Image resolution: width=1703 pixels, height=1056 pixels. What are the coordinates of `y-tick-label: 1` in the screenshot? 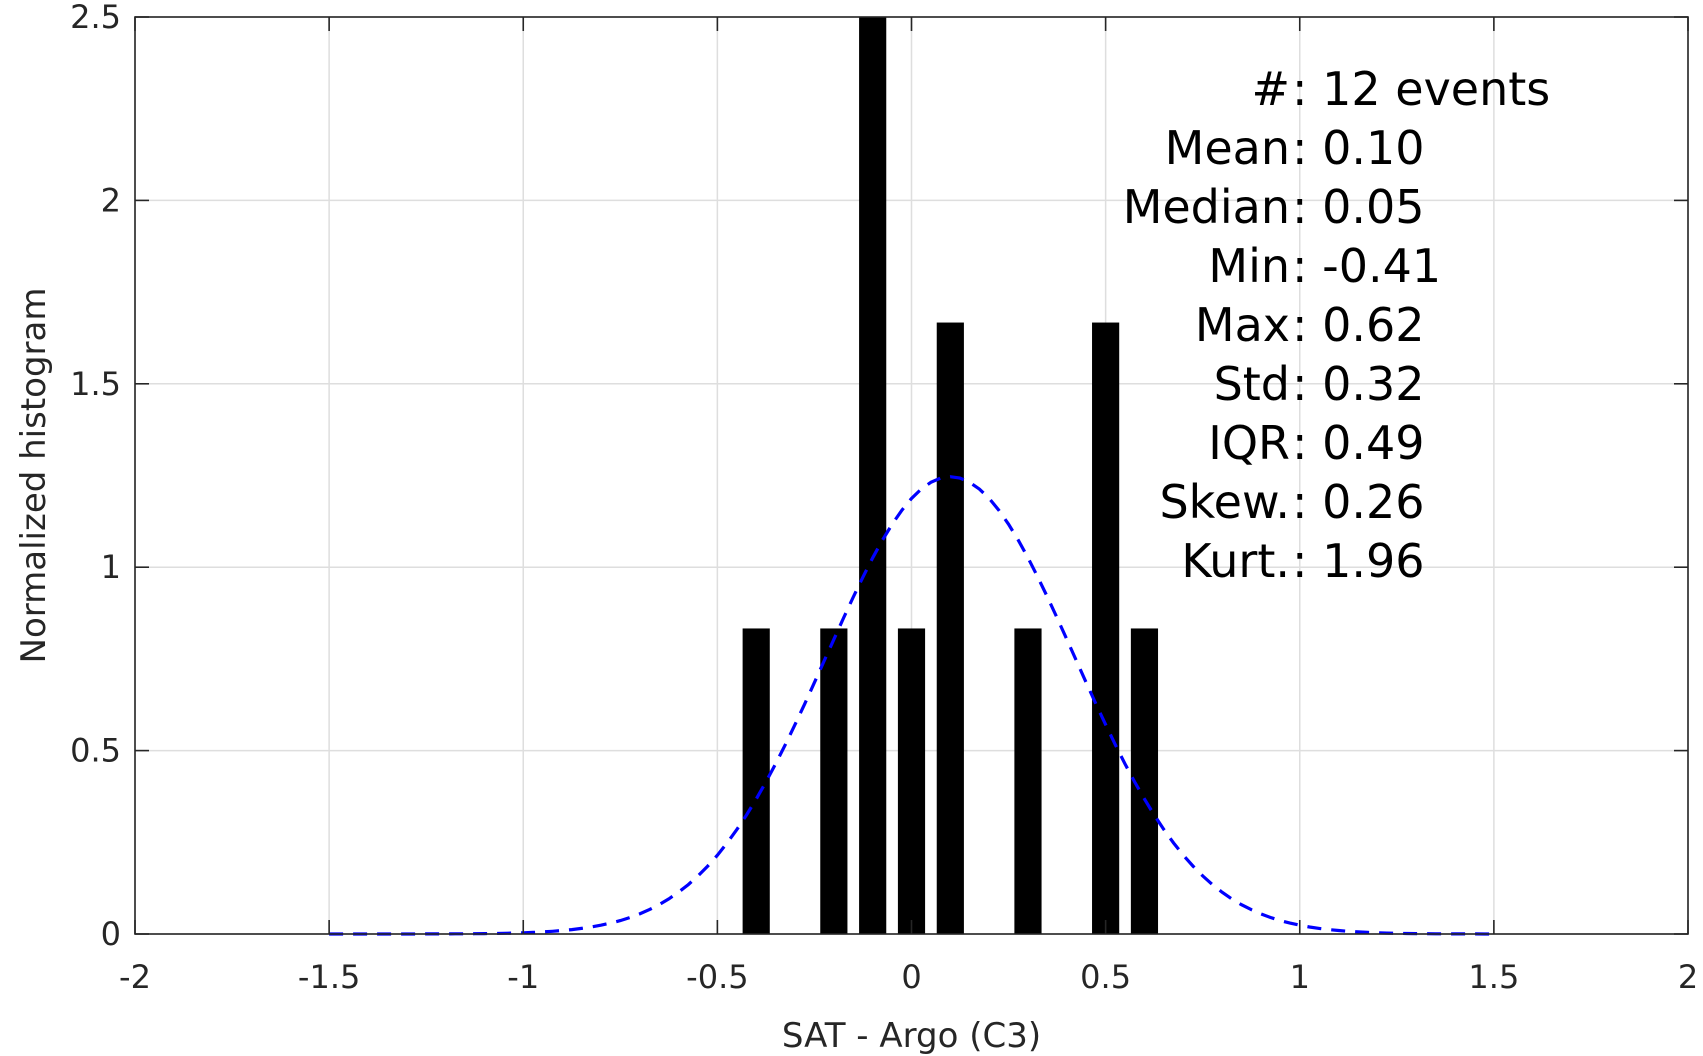 It's located at (111, 567).